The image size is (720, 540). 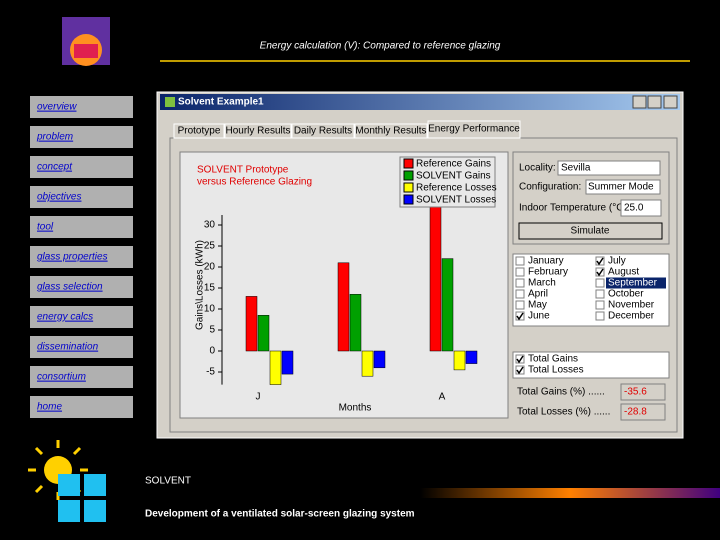 What do you see at coordinates (456, 200) in the screenshot?
I see `legend-label: SOLVENT Losses` at bounding box center [456, 200].